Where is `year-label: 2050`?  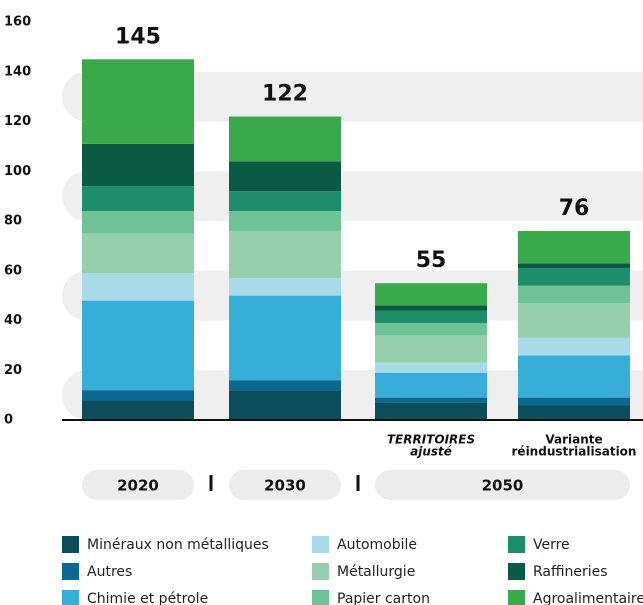
year-label: 2050 is located at coordinates (503, 486).